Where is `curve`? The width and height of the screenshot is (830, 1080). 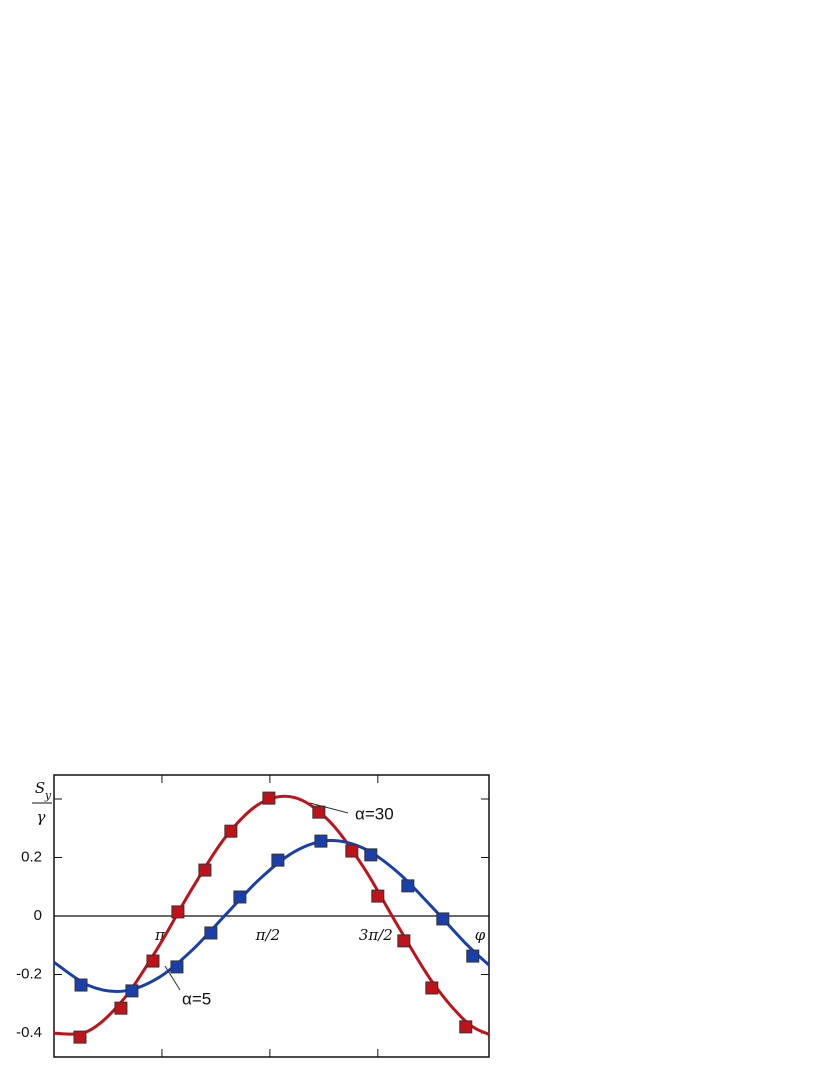
curve is located at coordinates (271, 915).